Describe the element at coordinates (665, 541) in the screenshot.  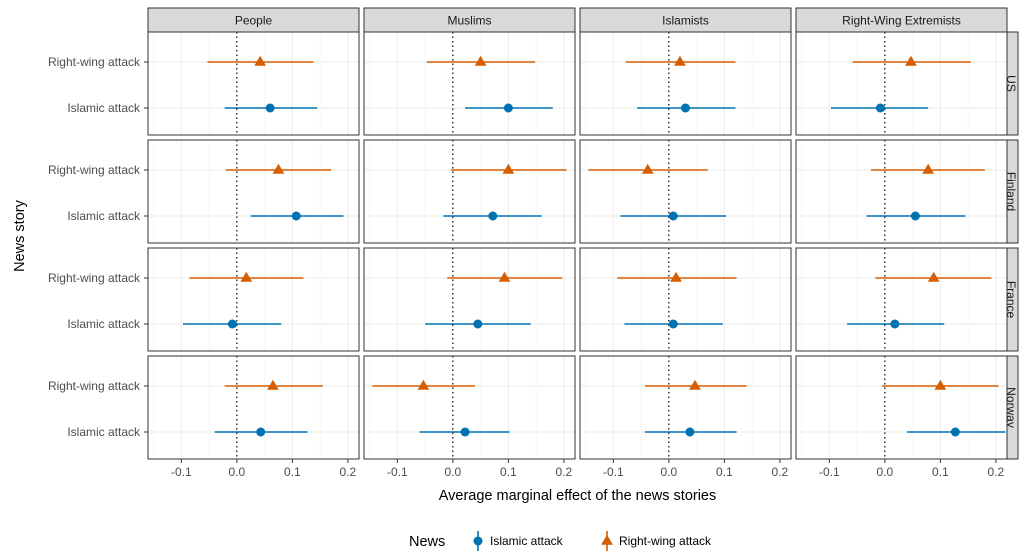
I see `legend-label: Right-wing attack` at that location.